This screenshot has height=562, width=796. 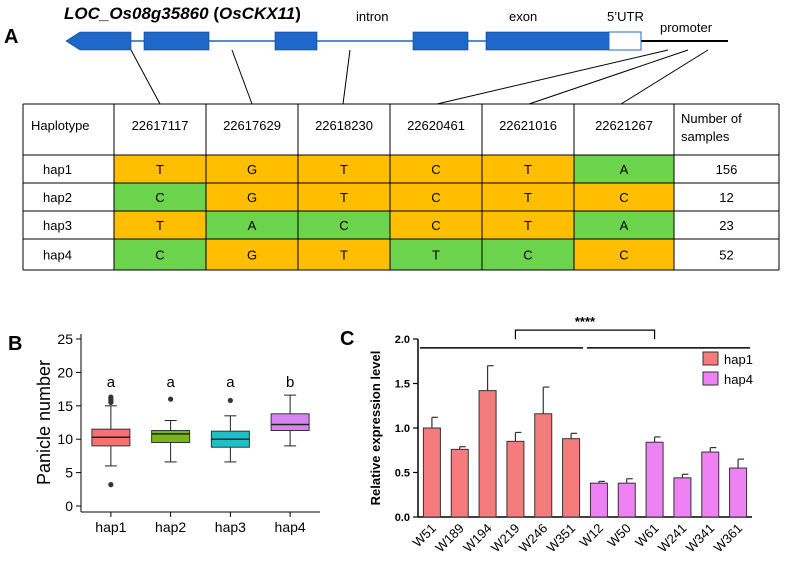 What do you see at coordinates (459, 483) in the screenshot?
I see `bar-W189` at bounding box center [459, 483].